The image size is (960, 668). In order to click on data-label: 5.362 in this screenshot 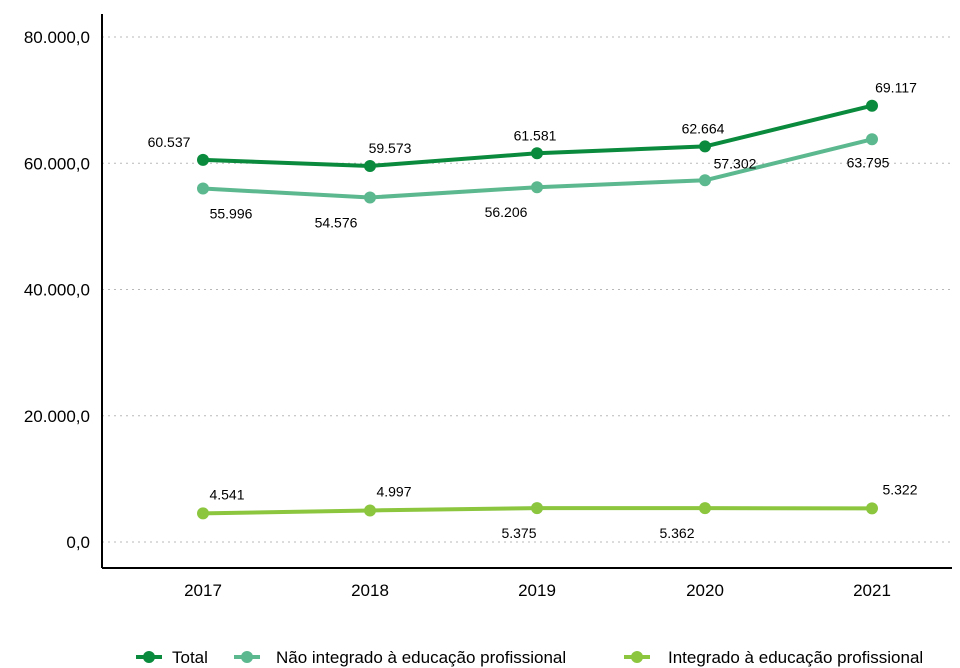, I will do `click(676, 533)`.